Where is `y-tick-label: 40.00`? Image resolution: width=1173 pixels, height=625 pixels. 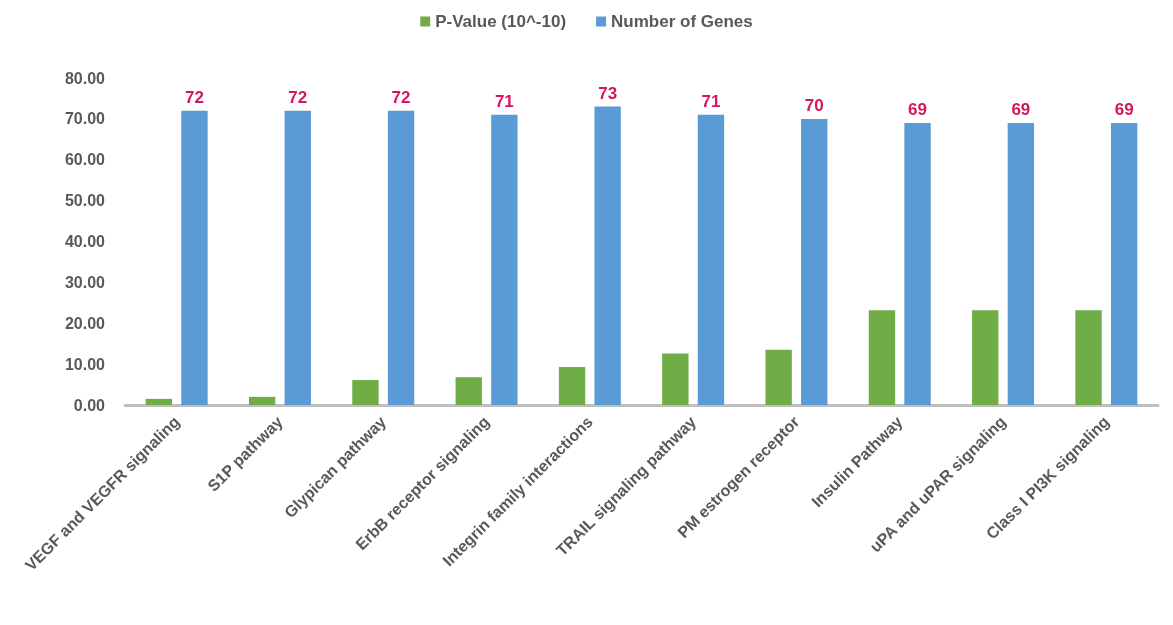
y-tick-label: 40.00 is located at coordinates (85, 241).